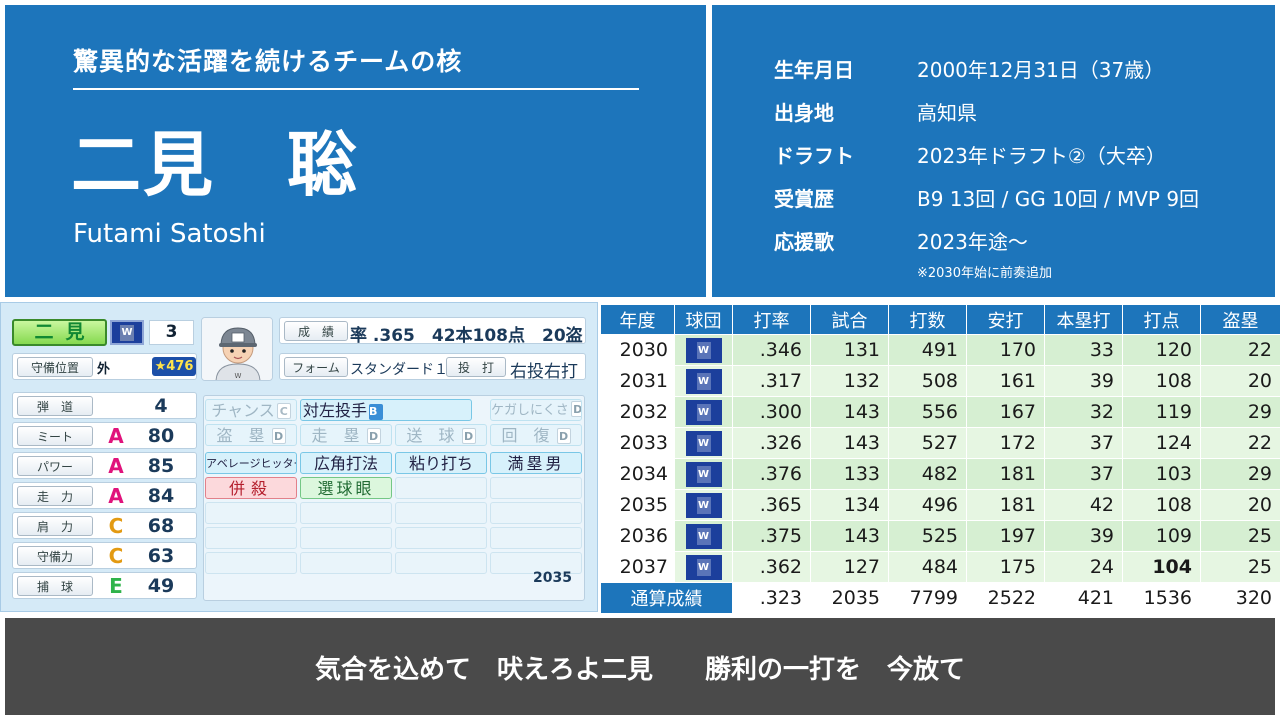 The image size is (1280, 720). Describe the element at coordinates (927, 443) in the screenshot. I see `cell-at-bats: 527` at that location.